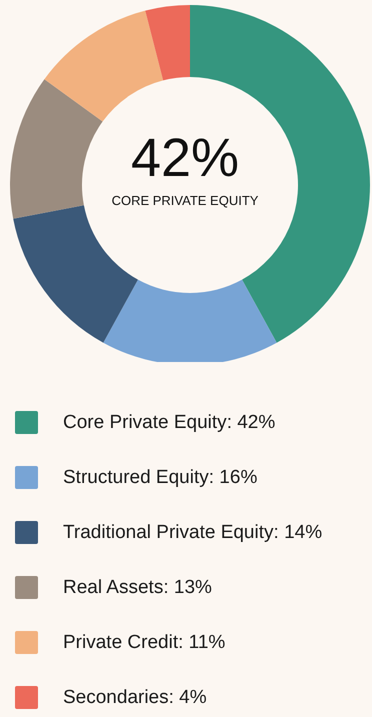 This screenshot has height=717, width=372. Describe the element at coordinates (168, 532) in the screenshot. I see `legend-label: Traditional Private Equity` at that location.